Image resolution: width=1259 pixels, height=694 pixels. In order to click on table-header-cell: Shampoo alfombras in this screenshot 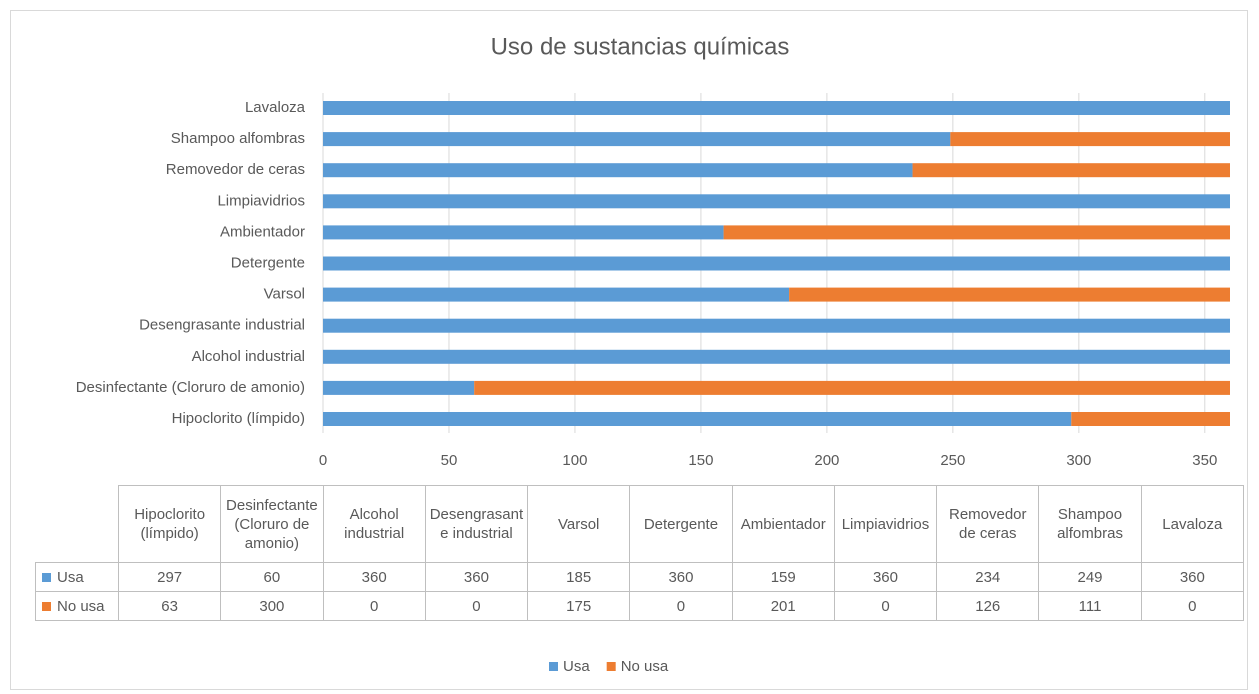, I will do `click(1090, 524)`.